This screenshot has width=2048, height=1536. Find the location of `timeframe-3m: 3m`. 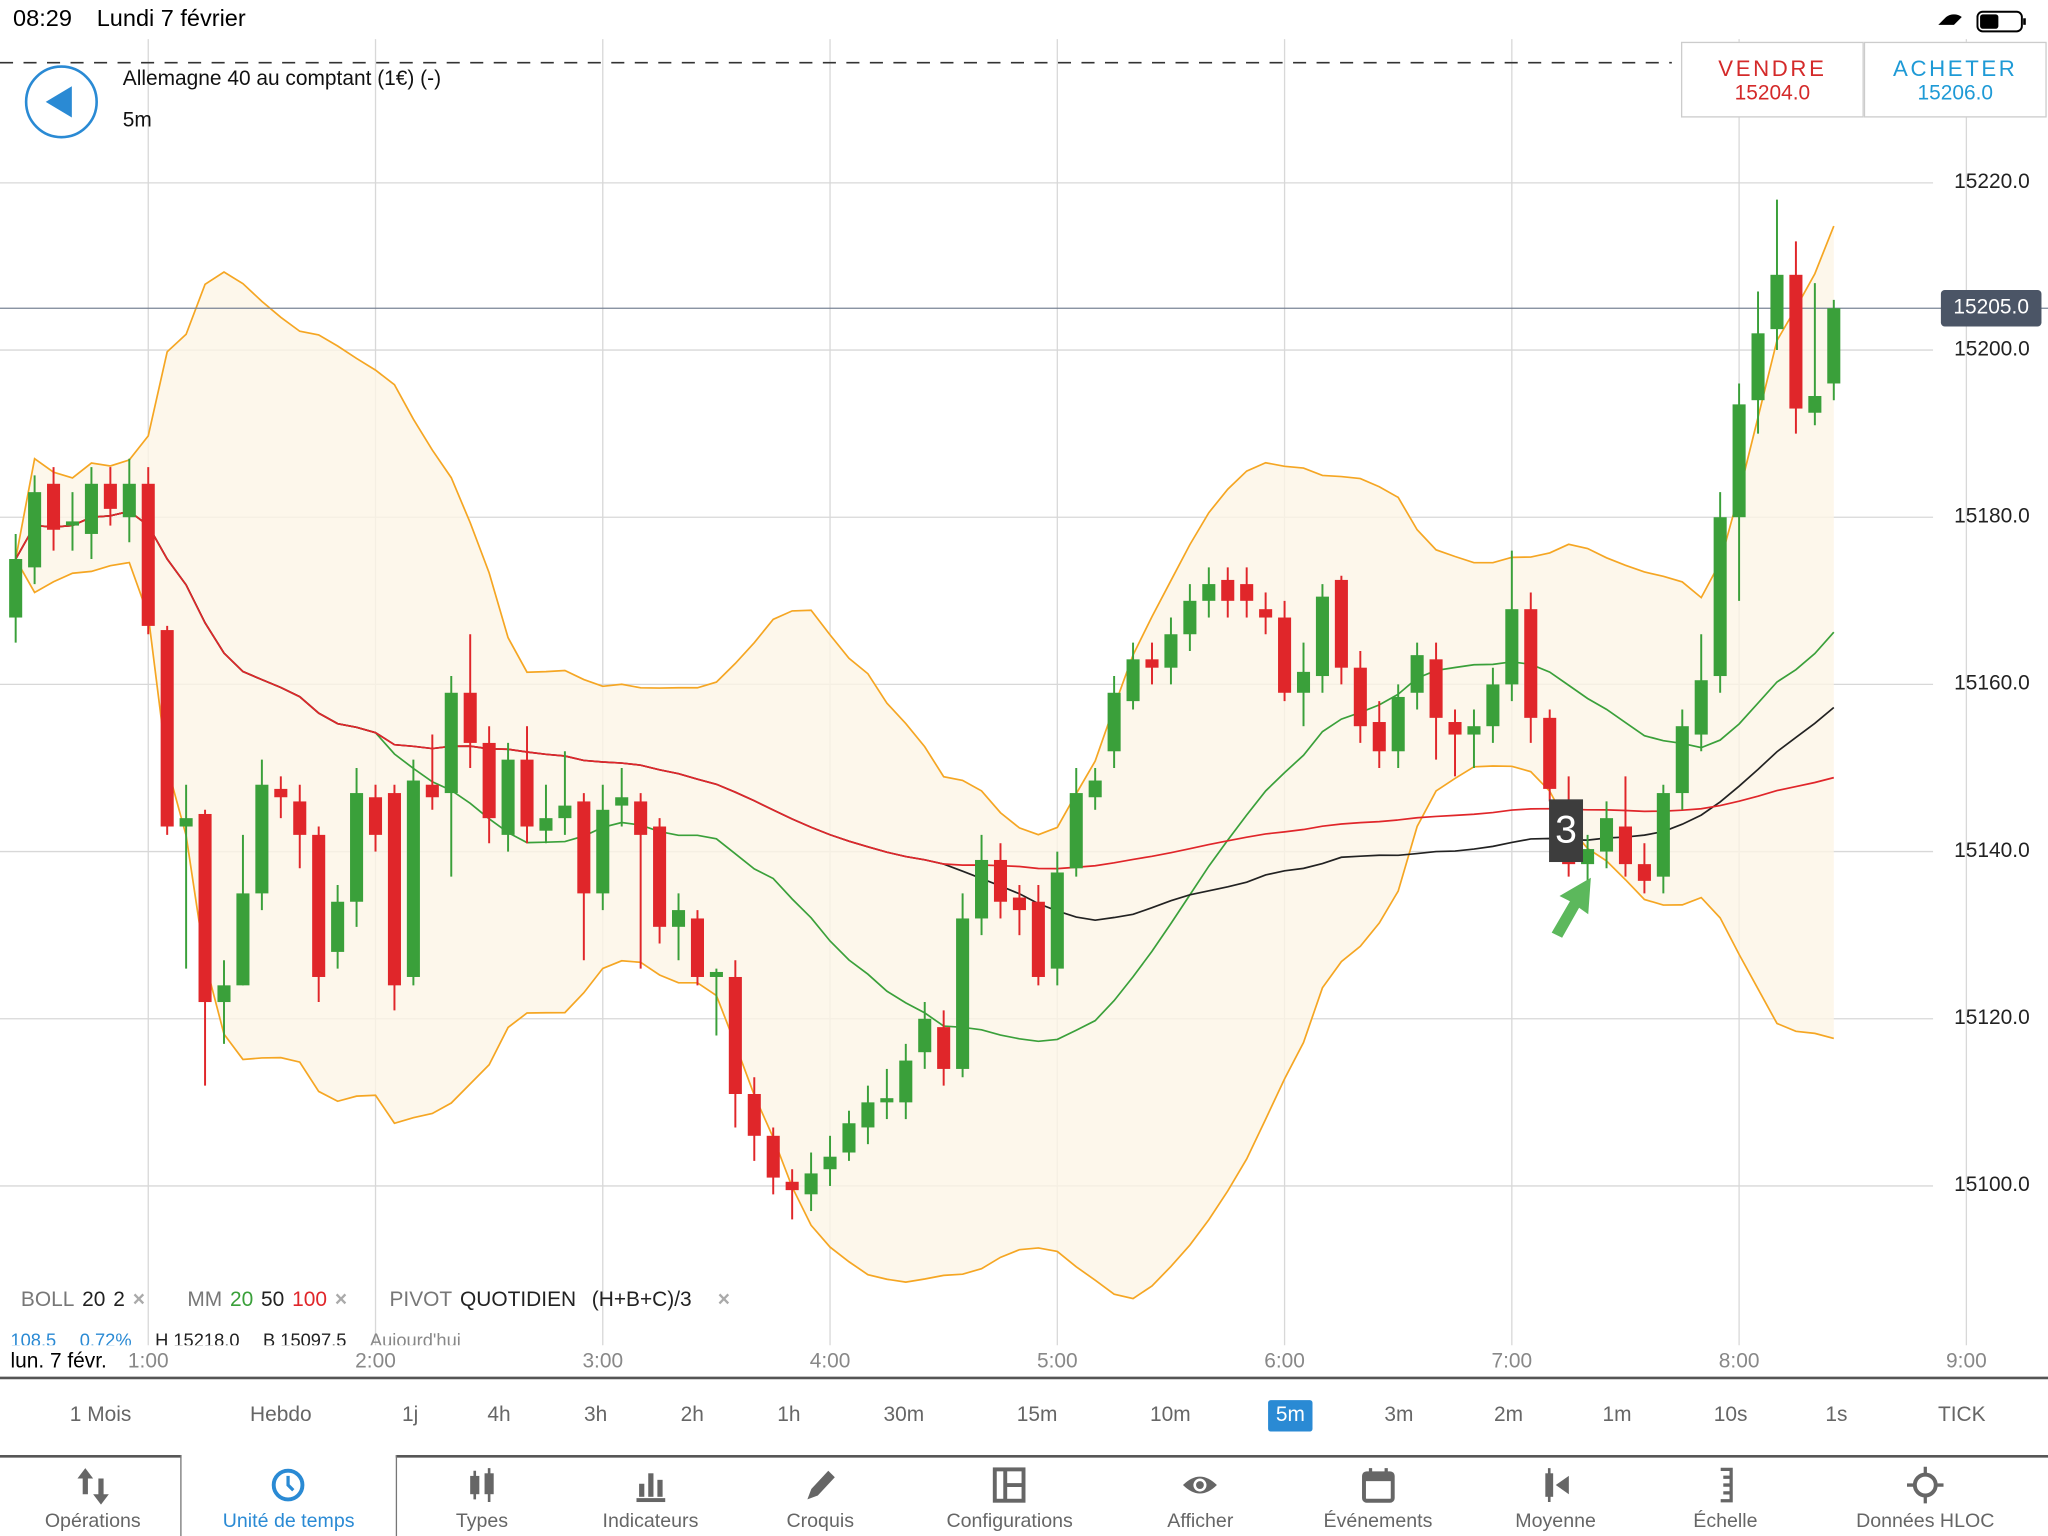

timeframe-3m: 3m is located at coordinates (1399, 1415).